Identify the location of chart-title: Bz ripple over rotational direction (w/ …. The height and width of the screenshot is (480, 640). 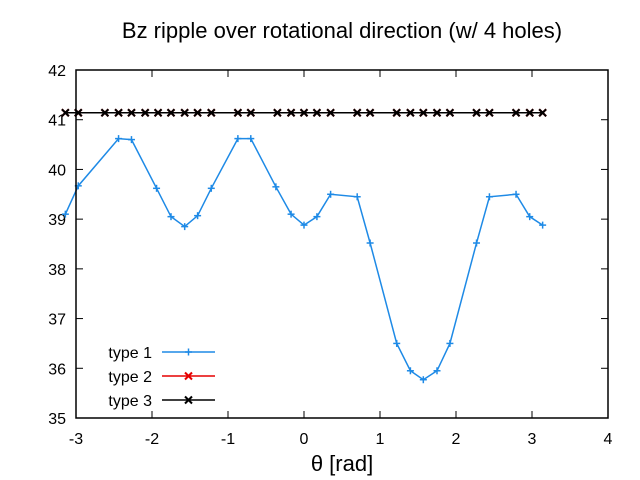
(342, 30).